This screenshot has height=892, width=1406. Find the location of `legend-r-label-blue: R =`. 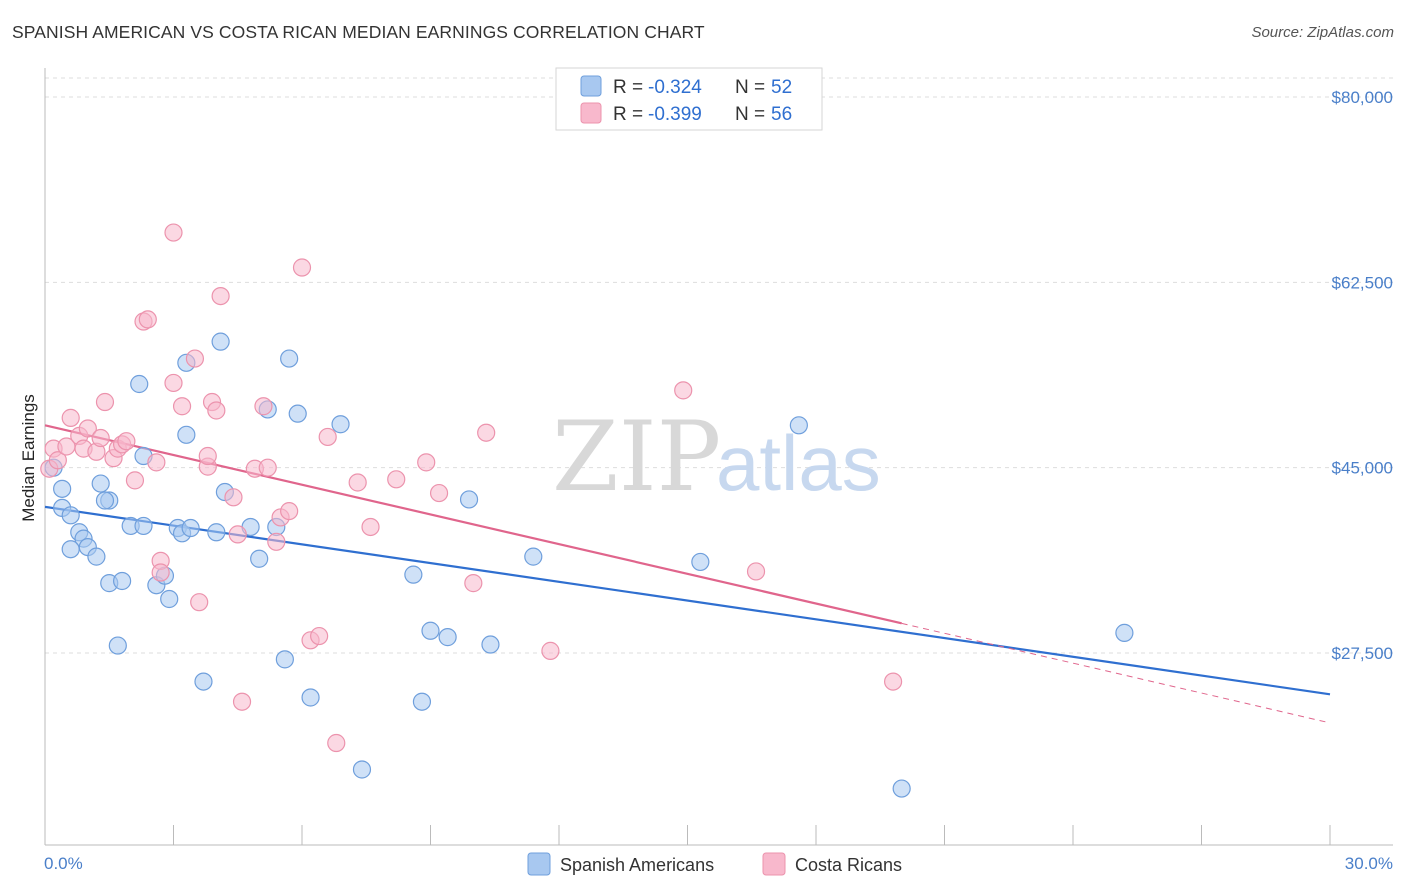

legend-r-label-blue: R = is located at coordinates (628, 87).